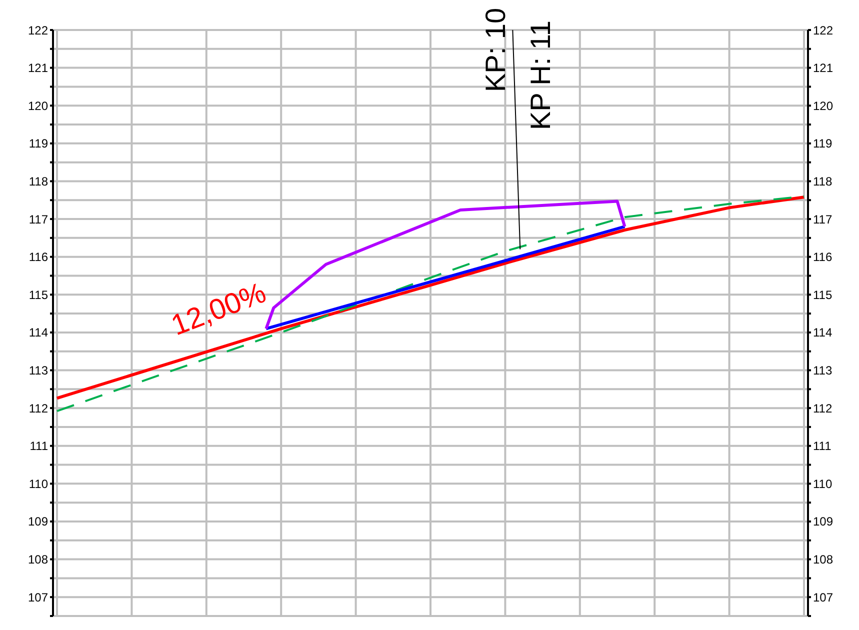 The width and height of the screenshot is (859, 630). Describe the element at coordinates (38, 483) in the screenshot. I see `y-tick-label: 110` at that location.